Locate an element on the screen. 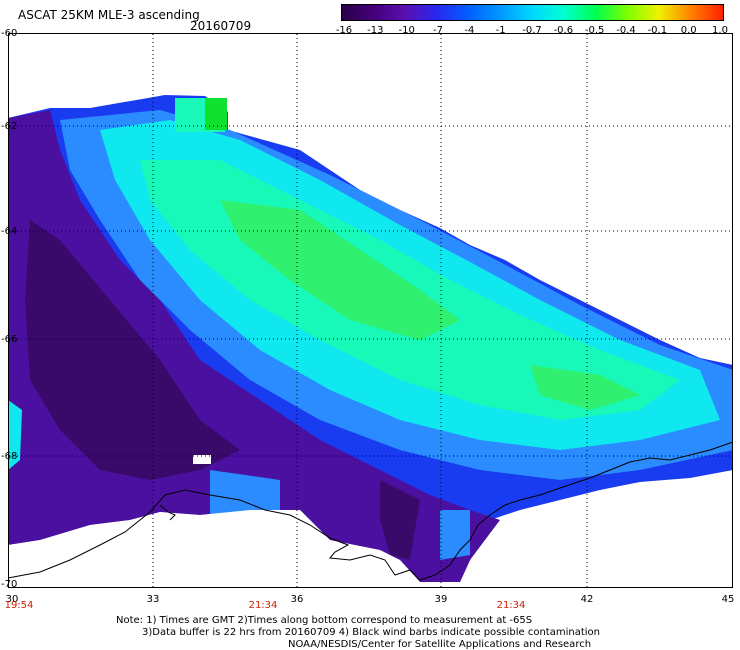  color-scale-tick-label: -13 is located at coordinates (375, 30).